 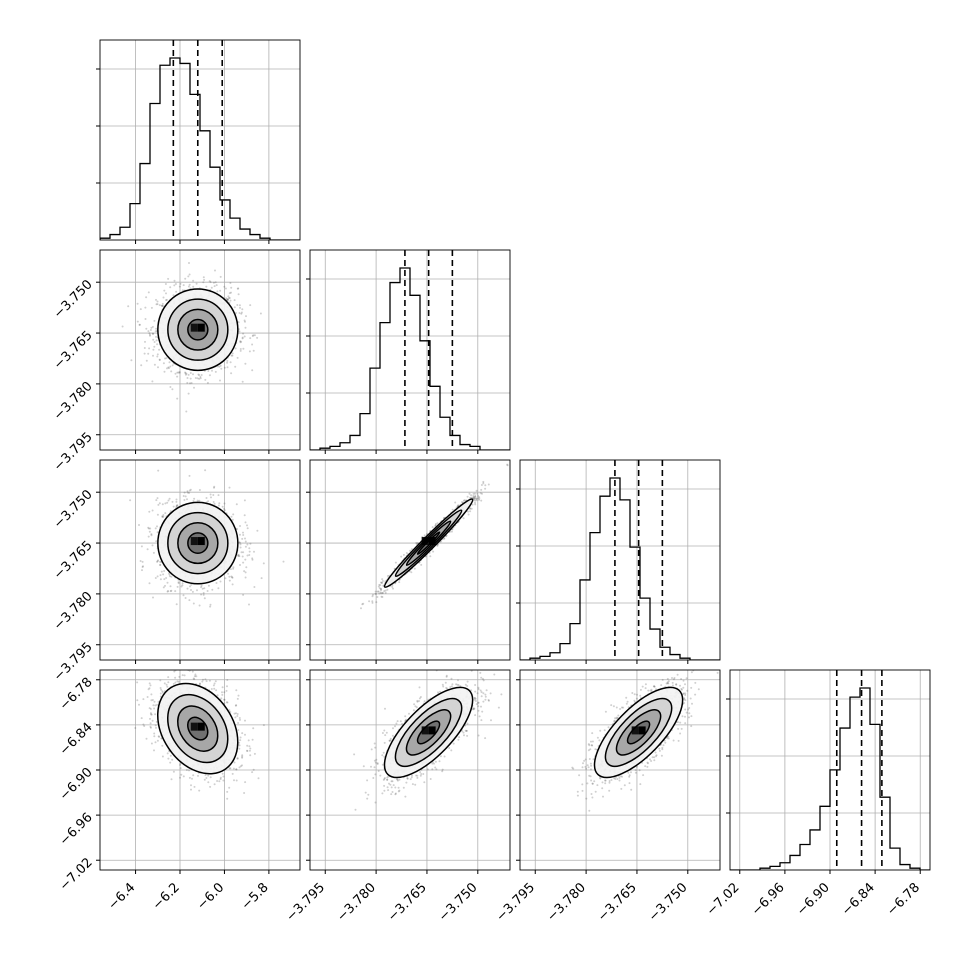 I want to click on x-tick-label: −7.02, so click(x=723, y=899).